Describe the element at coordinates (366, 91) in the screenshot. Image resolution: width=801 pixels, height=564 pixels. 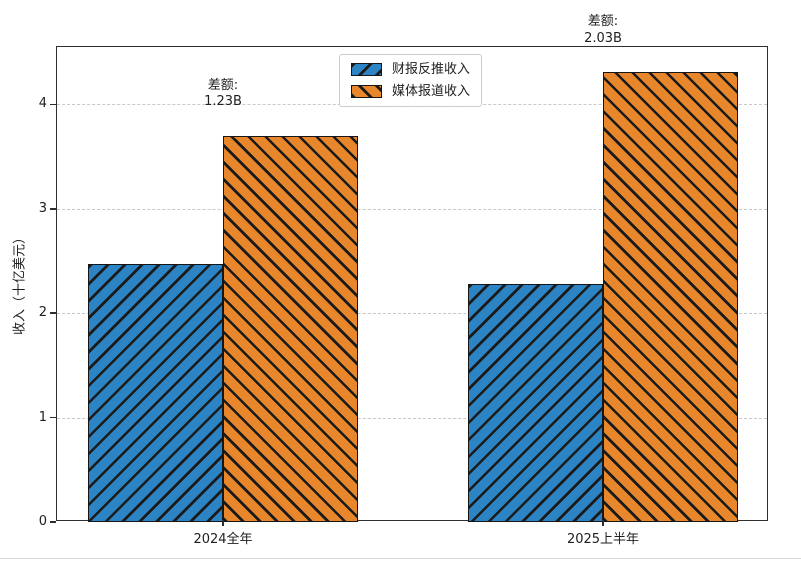
I see `legend-swatch-orange-hatch-icon` at that location.